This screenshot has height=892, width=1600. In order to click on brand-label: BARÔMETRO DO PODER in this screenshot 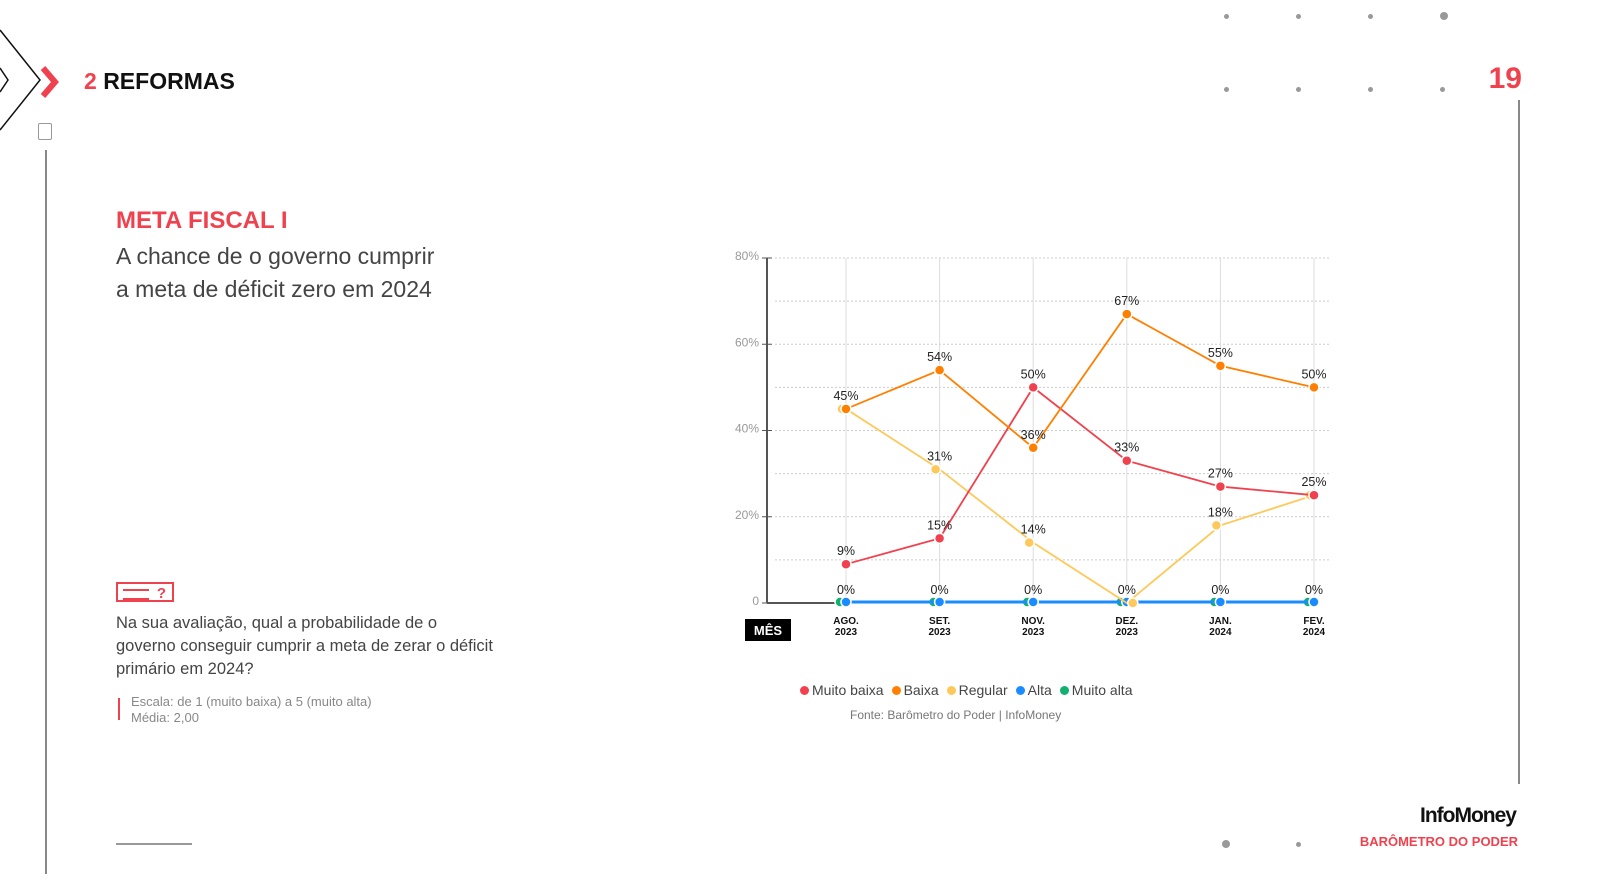, I will do `click(1438, 841)`.